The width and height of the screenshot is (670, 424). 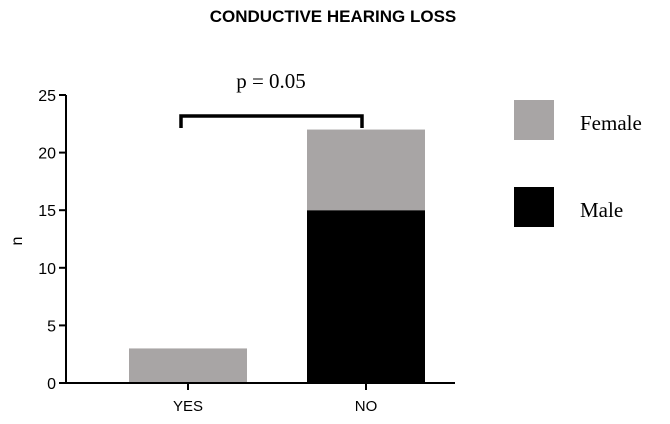 I want to click on annotation-group: p = 0.05, so click(x=271, y=98).